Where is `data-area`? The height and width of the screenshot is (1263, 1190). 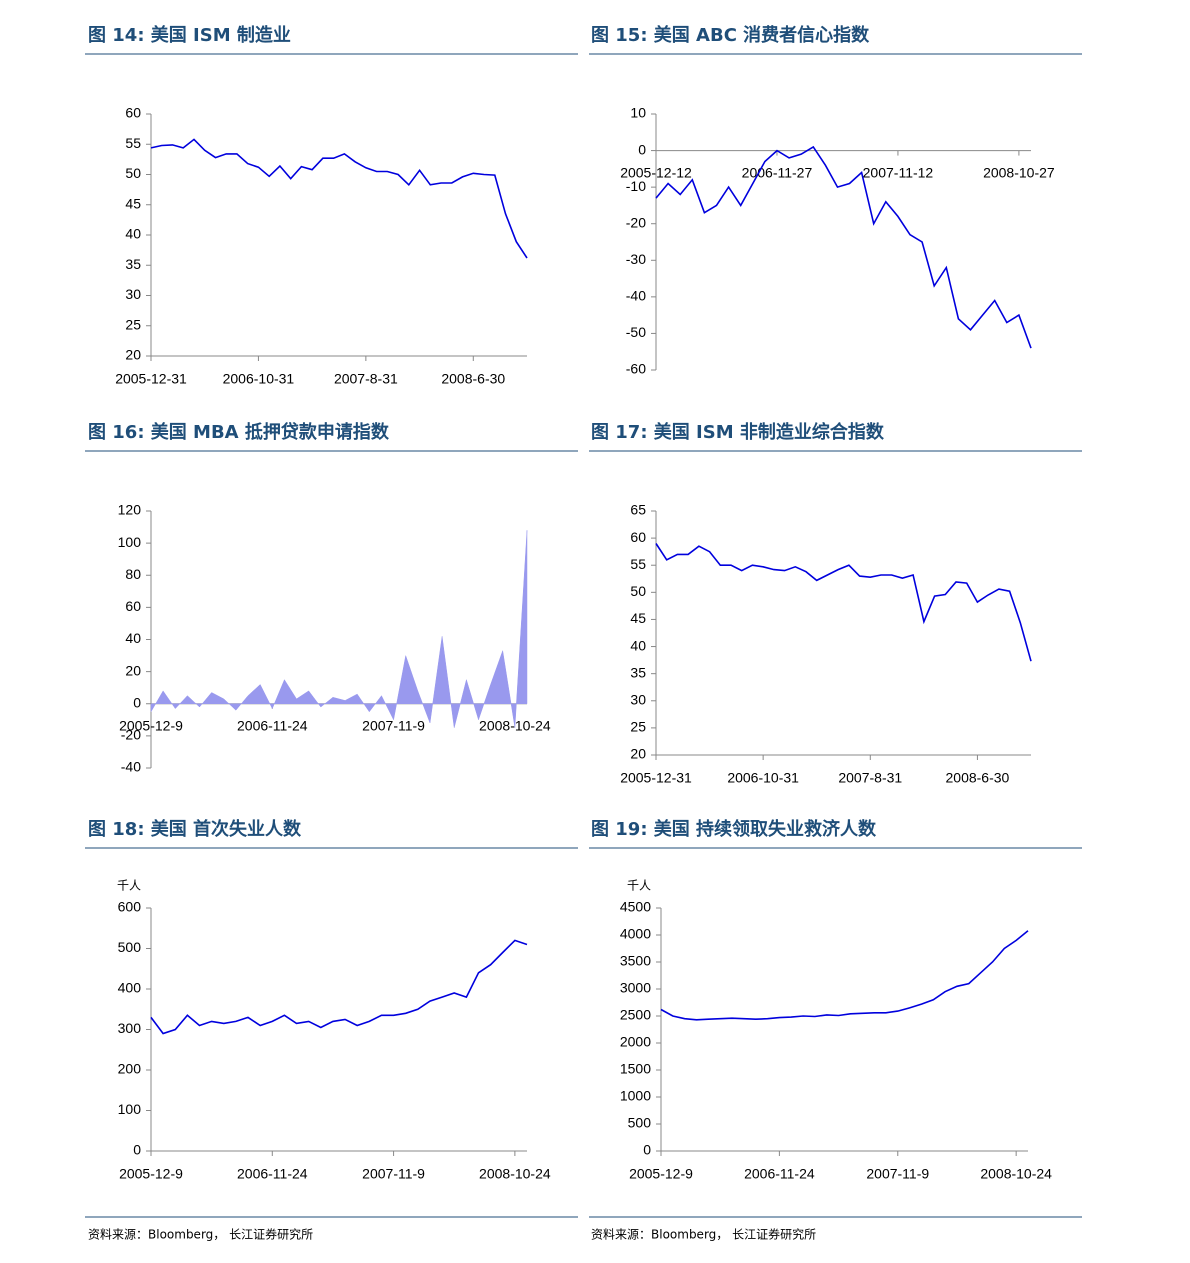 data-area is located at coordinates (339, 629).